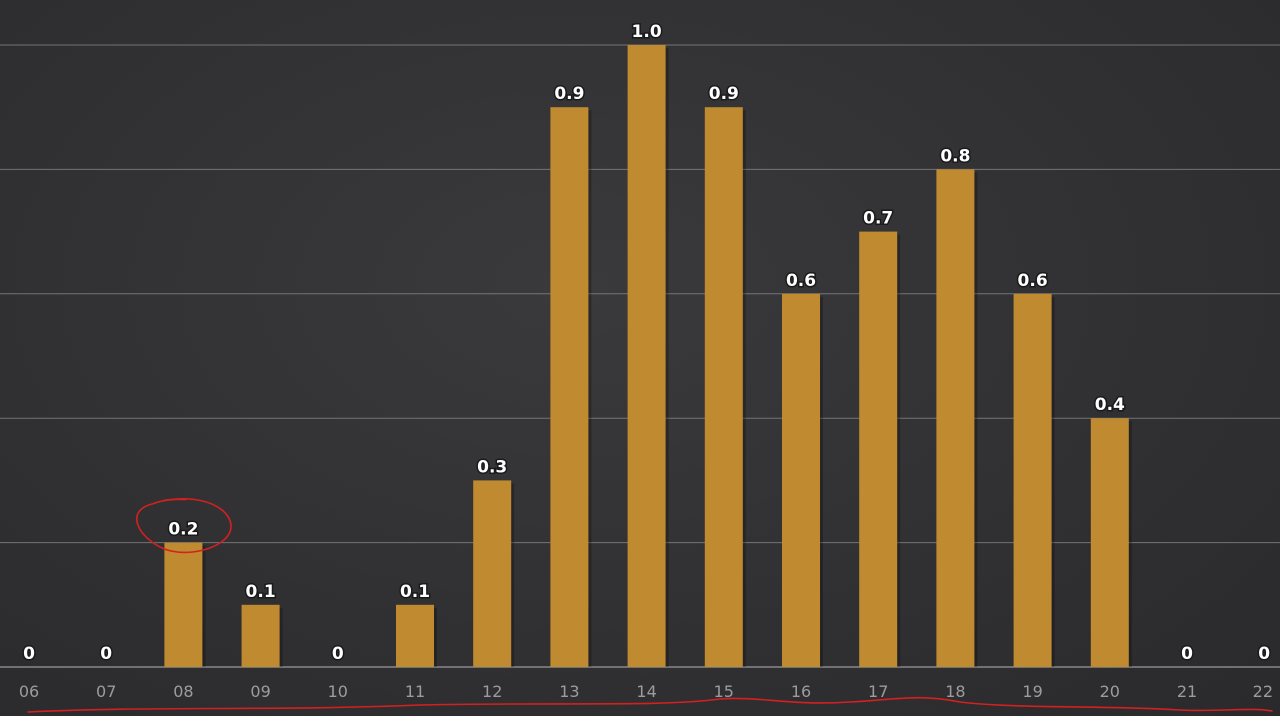  What do you see at coordinates (647, 32) in the screenshot?
I see `data-label-14: 1.0` at bounding box center [647, 32].